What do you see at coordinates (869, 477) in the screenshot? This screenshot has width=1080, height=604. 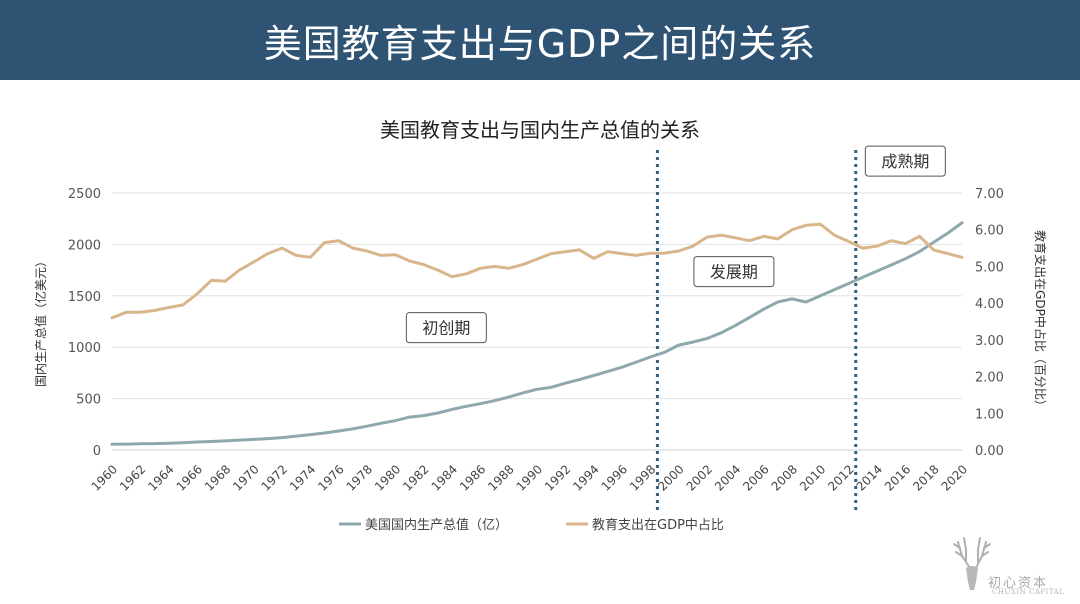 I see `x-tick-label: 2014` at bounding box center [869, 477].